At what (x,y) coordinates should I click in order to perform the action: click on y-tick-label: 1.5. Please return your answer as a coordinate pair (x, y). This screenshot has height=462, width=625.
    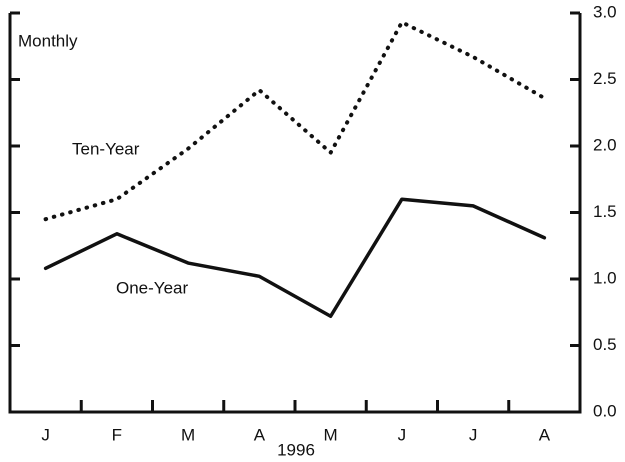
    Looking at the image, I should click on (605, 211).